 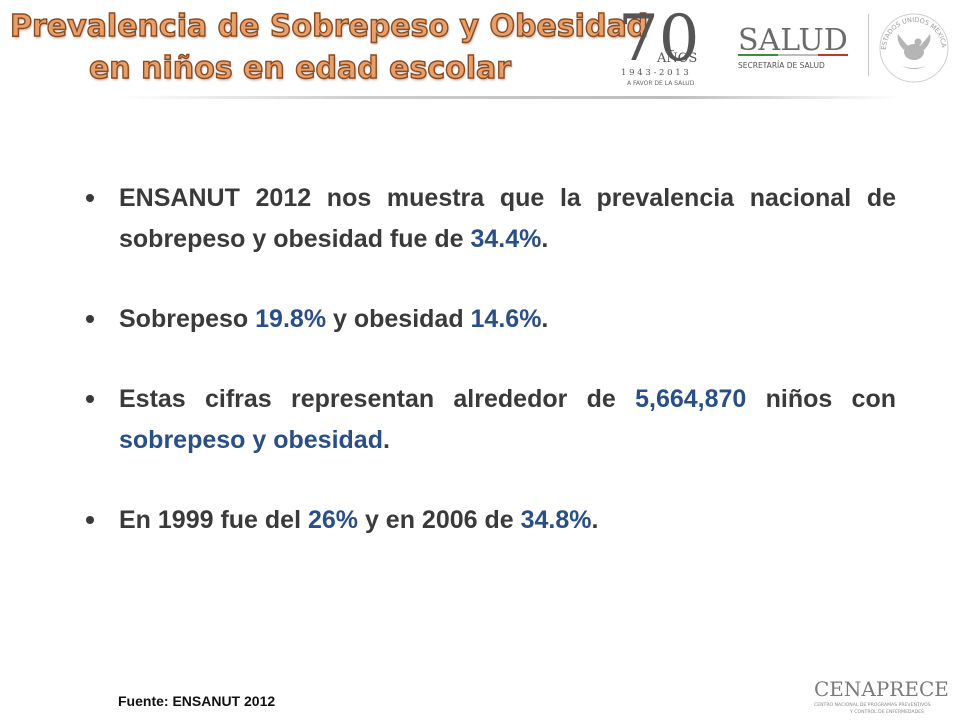 What do you see at coordinates (661, 83) in the screenshot?
I see `anniversary-tagline: A FAVOR DE LA SALUD` at bounding box center [661, 83].